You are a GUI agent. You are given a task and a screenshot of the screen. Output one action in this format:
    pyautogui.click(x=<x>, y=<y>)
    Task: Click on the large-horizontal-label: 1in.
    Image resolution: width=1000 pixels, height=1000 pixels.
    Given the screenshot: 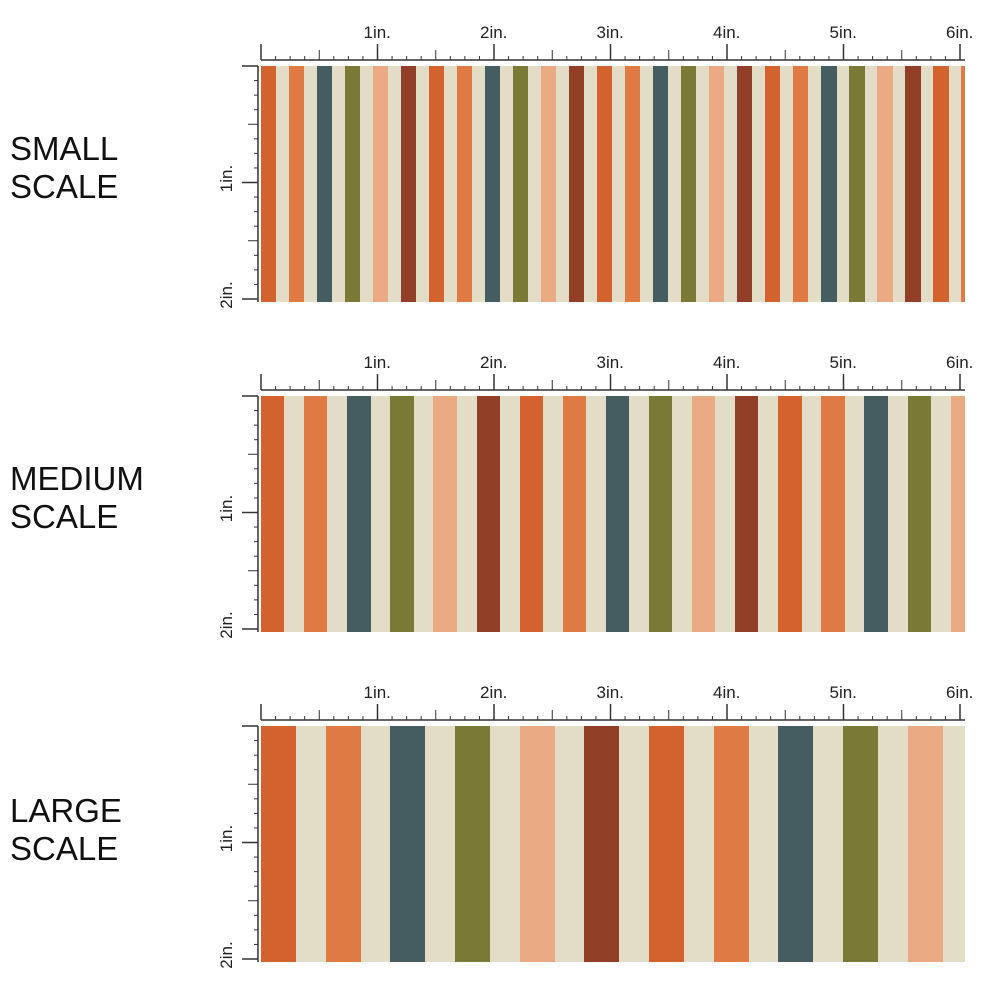 What is the action you would take?
    pyautogui.click(x=377, y=692)
    